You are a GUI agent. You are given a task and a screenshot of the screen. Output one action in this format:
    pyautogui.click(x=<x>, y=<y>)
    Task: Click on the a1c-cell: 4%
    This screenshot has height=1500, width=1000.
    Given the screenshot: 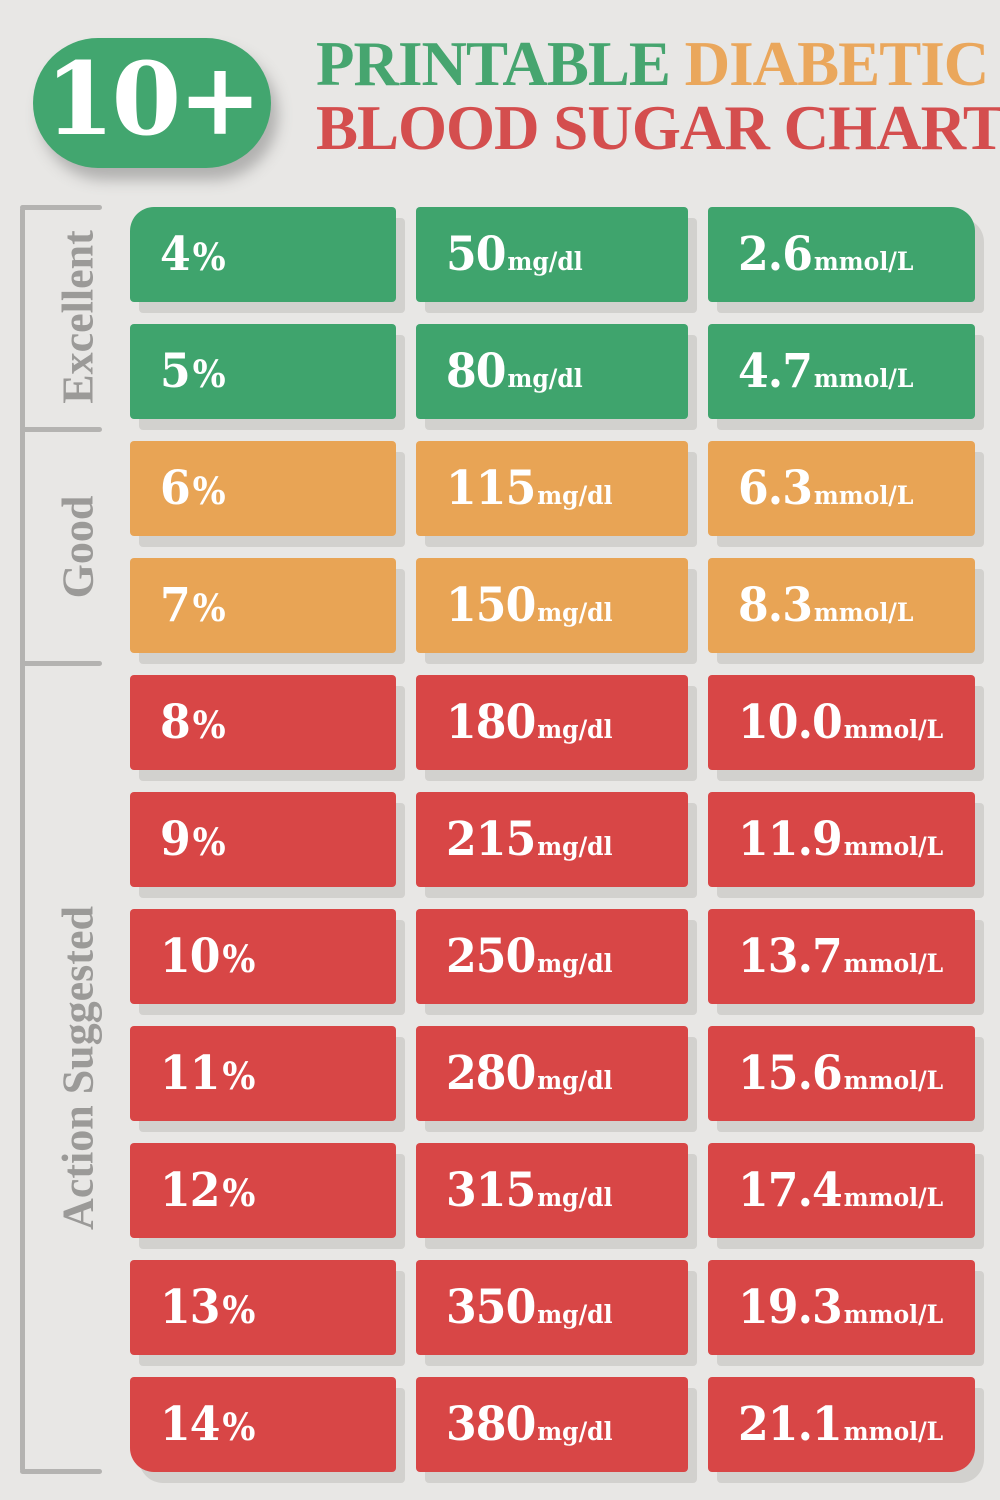 What is the action you would take?
    pyautogui.click(x=263, y=254)
    